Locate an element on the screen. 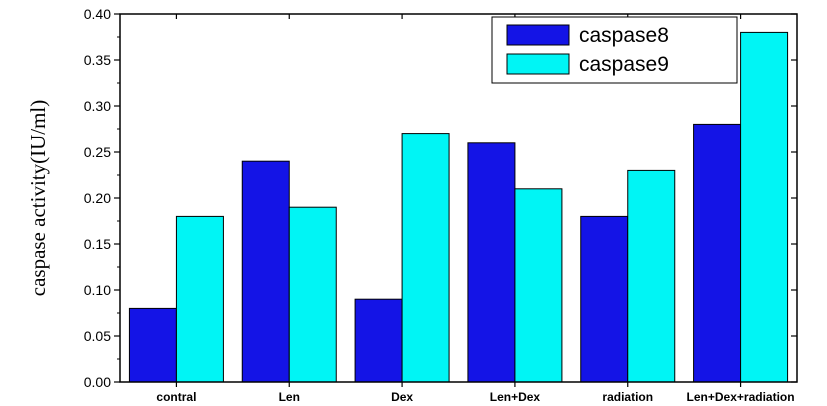 Image resolution: width=827 pixels, height=406 pixels. y-tick-label: 0.10 is located at coordinates (97, 290).